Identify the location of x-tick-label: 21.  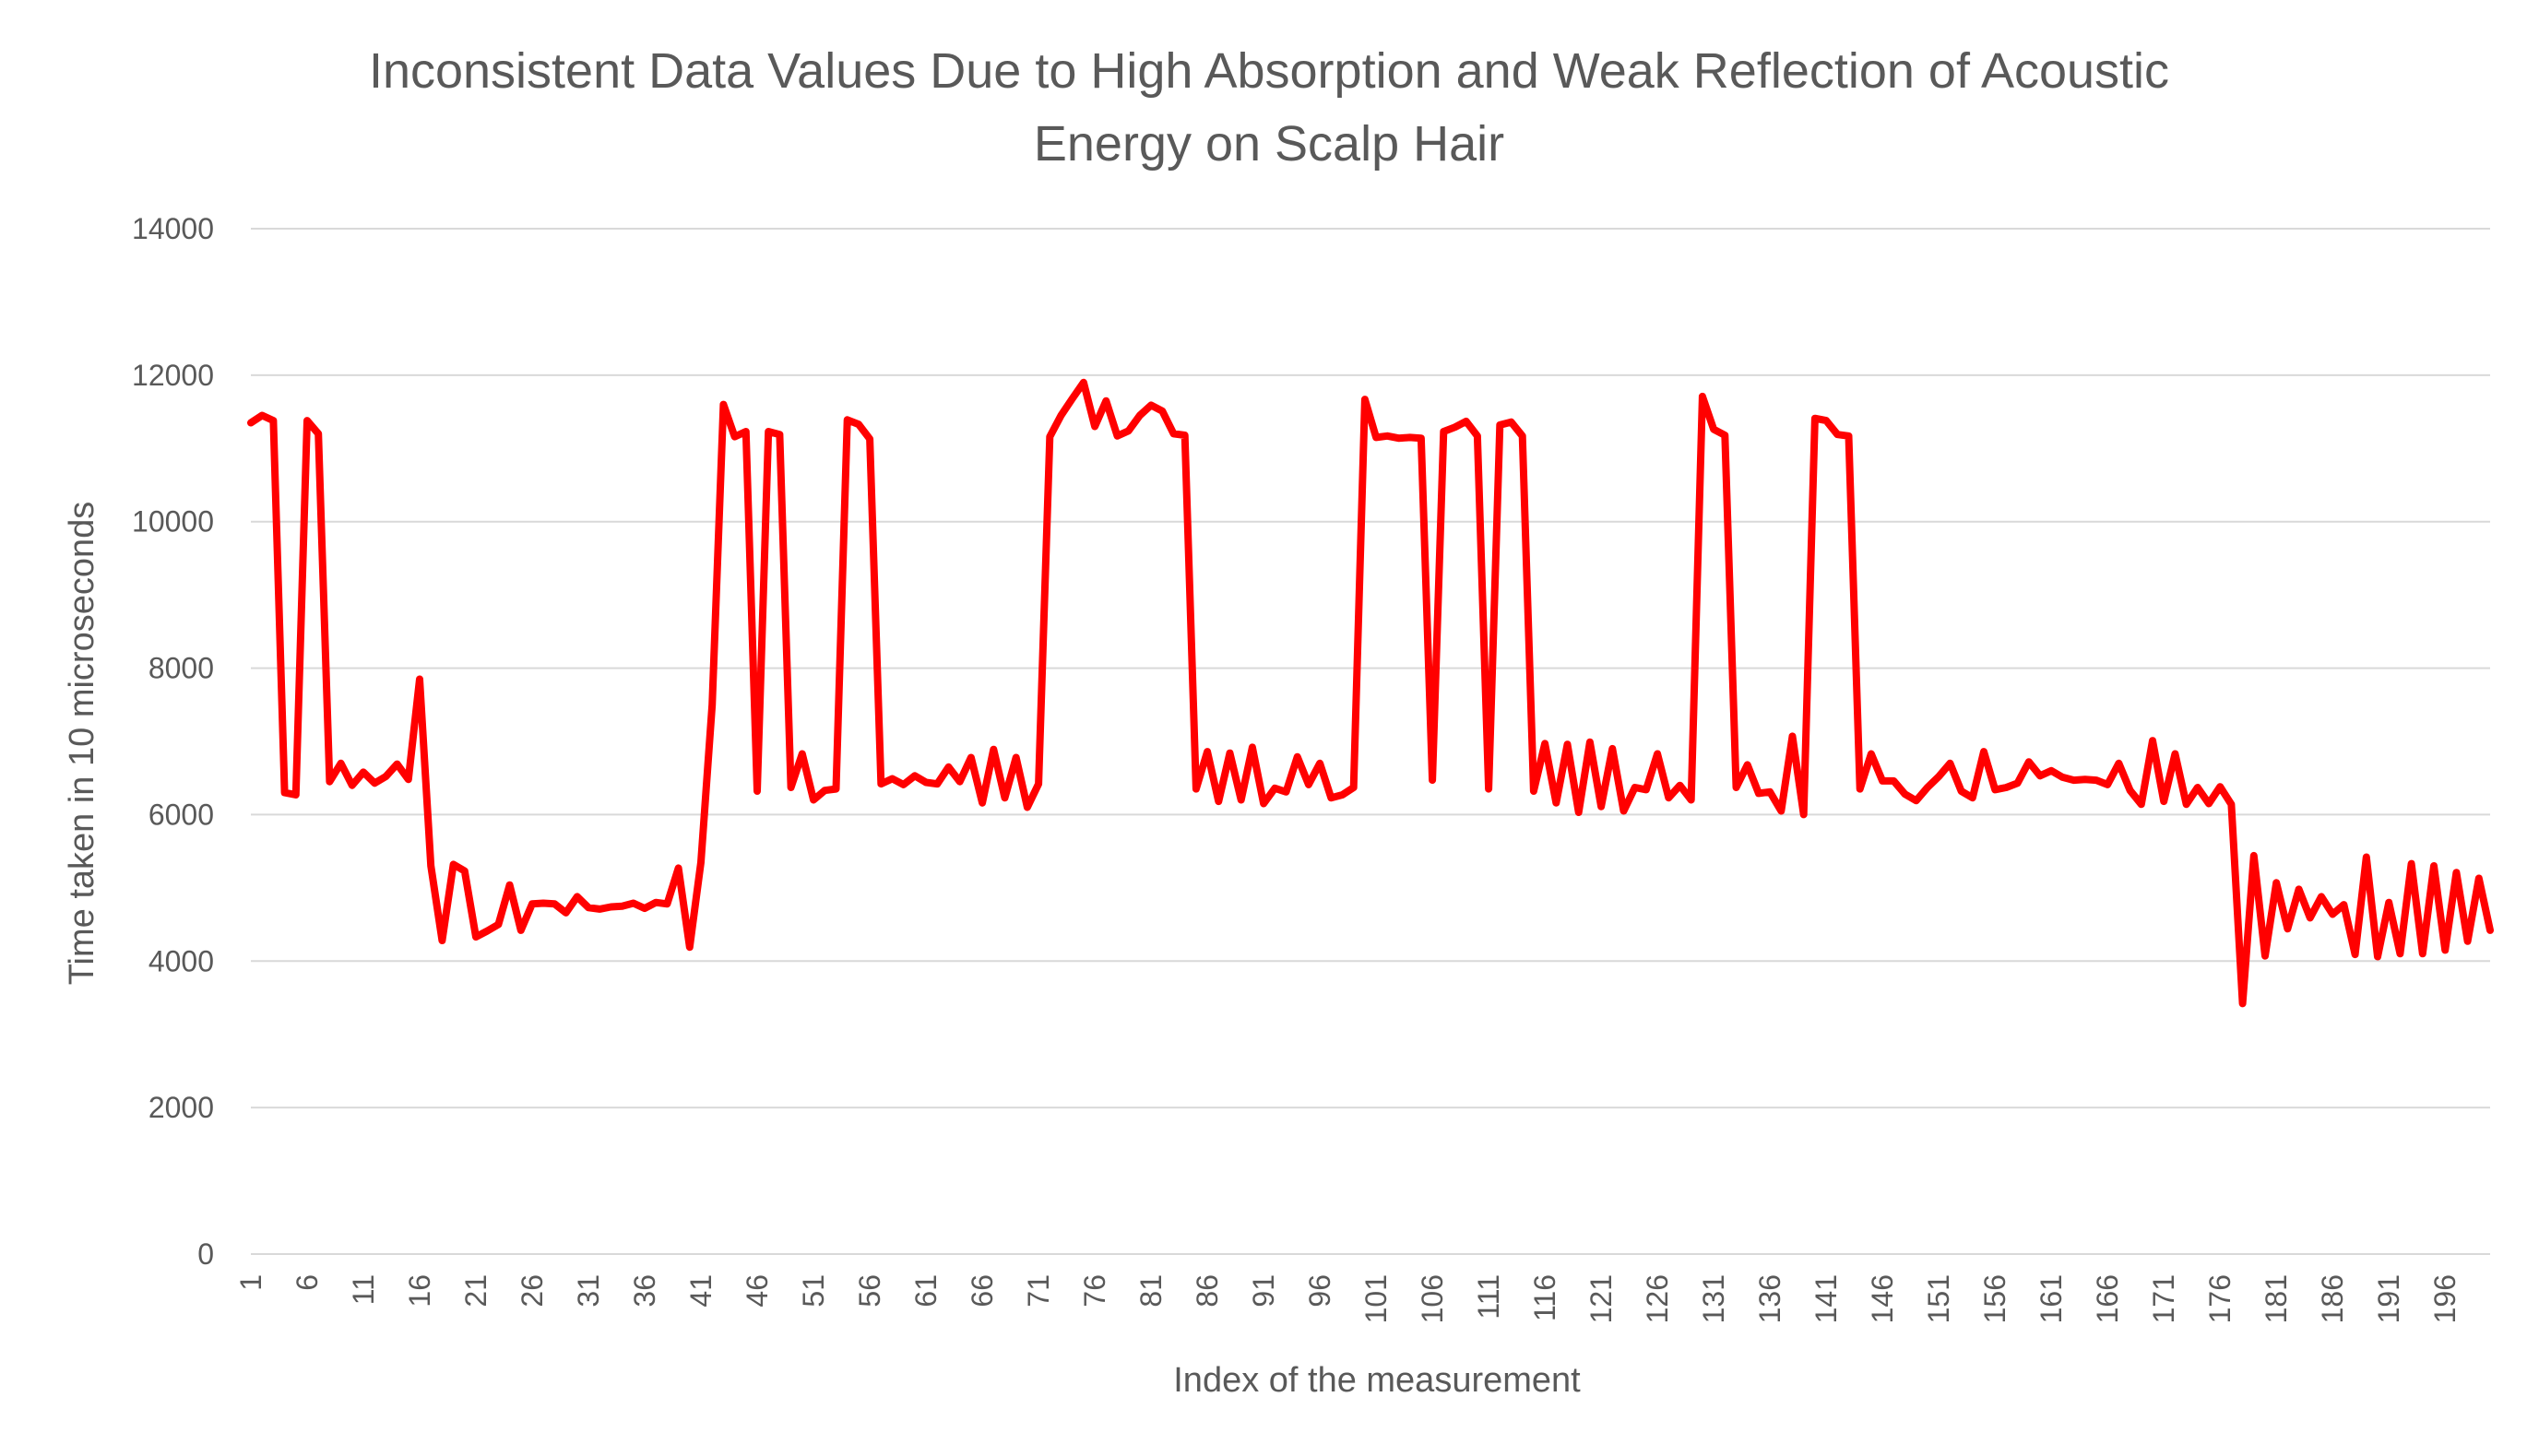
(475, 1291).